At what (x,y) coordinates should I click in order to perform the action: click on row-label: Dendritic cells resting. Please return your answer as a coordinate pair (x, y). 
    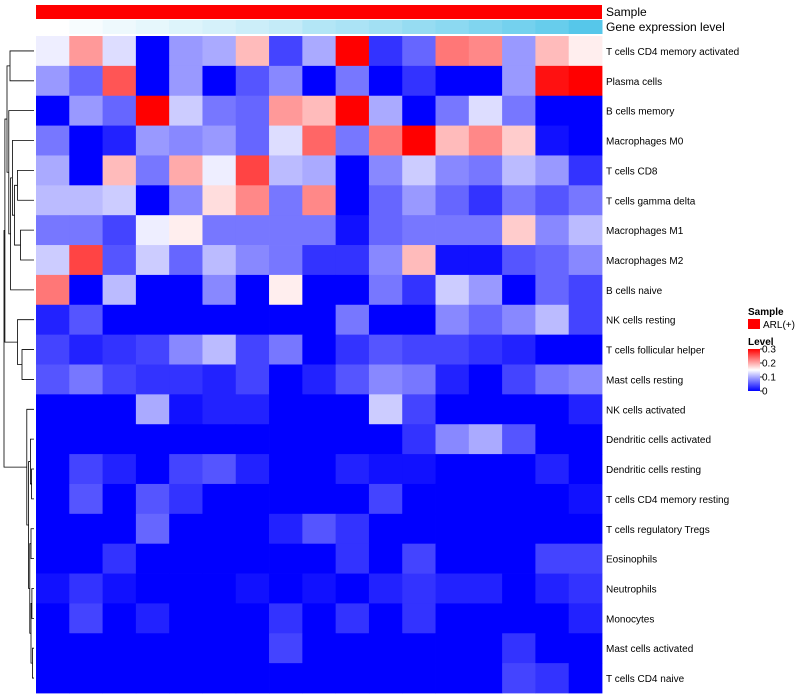
    Looking at the image, I should click on (653, 470).